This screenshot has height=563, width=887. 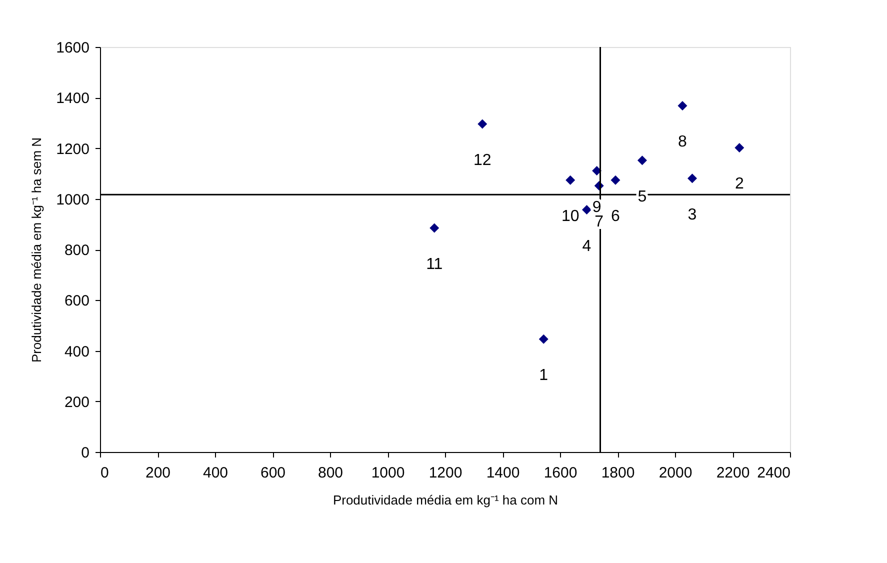 What do you see at coordinates (77, 250) in the screenshot?
I see `y-tick-label: 800` at bounding box center [77, 250].